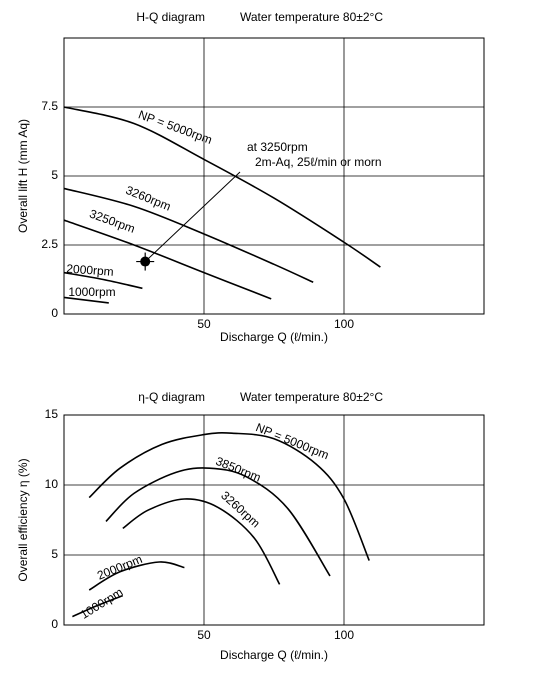 Image resolution: width=541 pixels, height=683 pixels. What do you see at coordinates (23, 519) in the screenshot?
I see `y-axis-label: Overall efficiency η (%)` at bounding box center [23, 519].